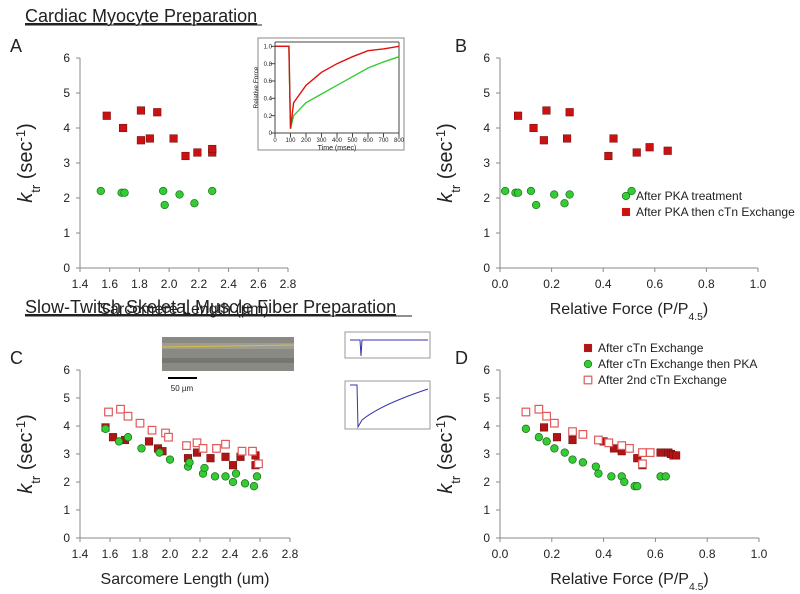  Describe the element at coordinates (331, 94) in the screenshot. I see `inset-frame` at that location.